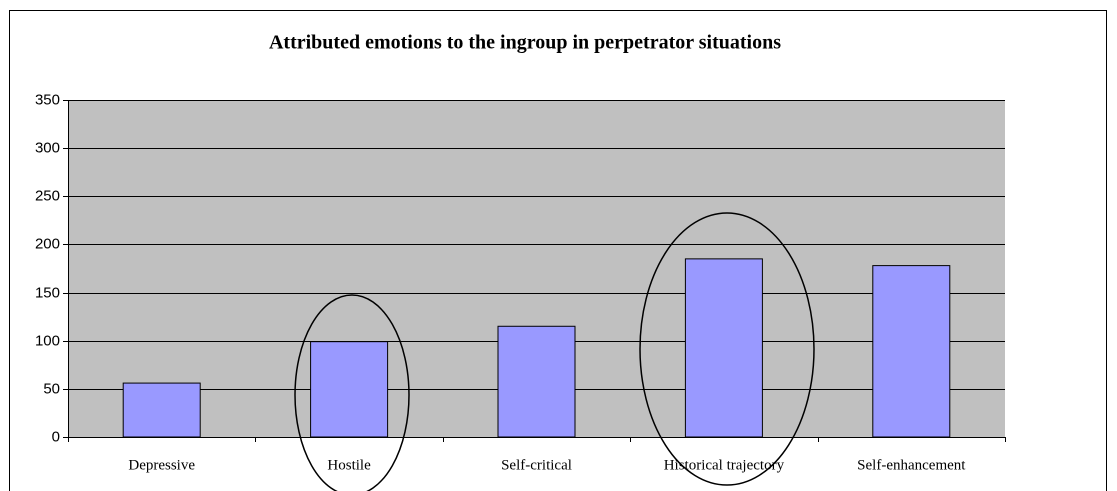  What do you see at coordinates (47, 195) in the screenshot?
I see `y-tick-label: 250` at bounding box center [47, 195].